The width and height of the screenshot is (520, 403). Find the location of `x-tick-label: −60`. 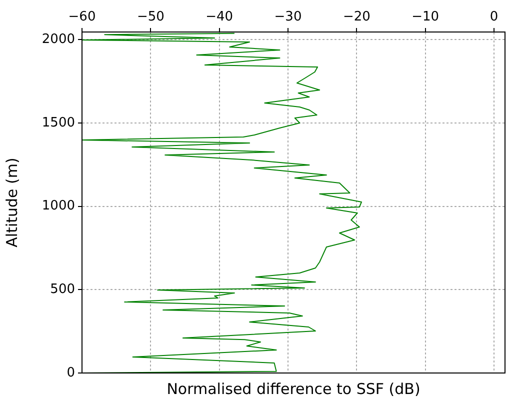

x-tick-label: −60 is located at coordinates (82, 17).